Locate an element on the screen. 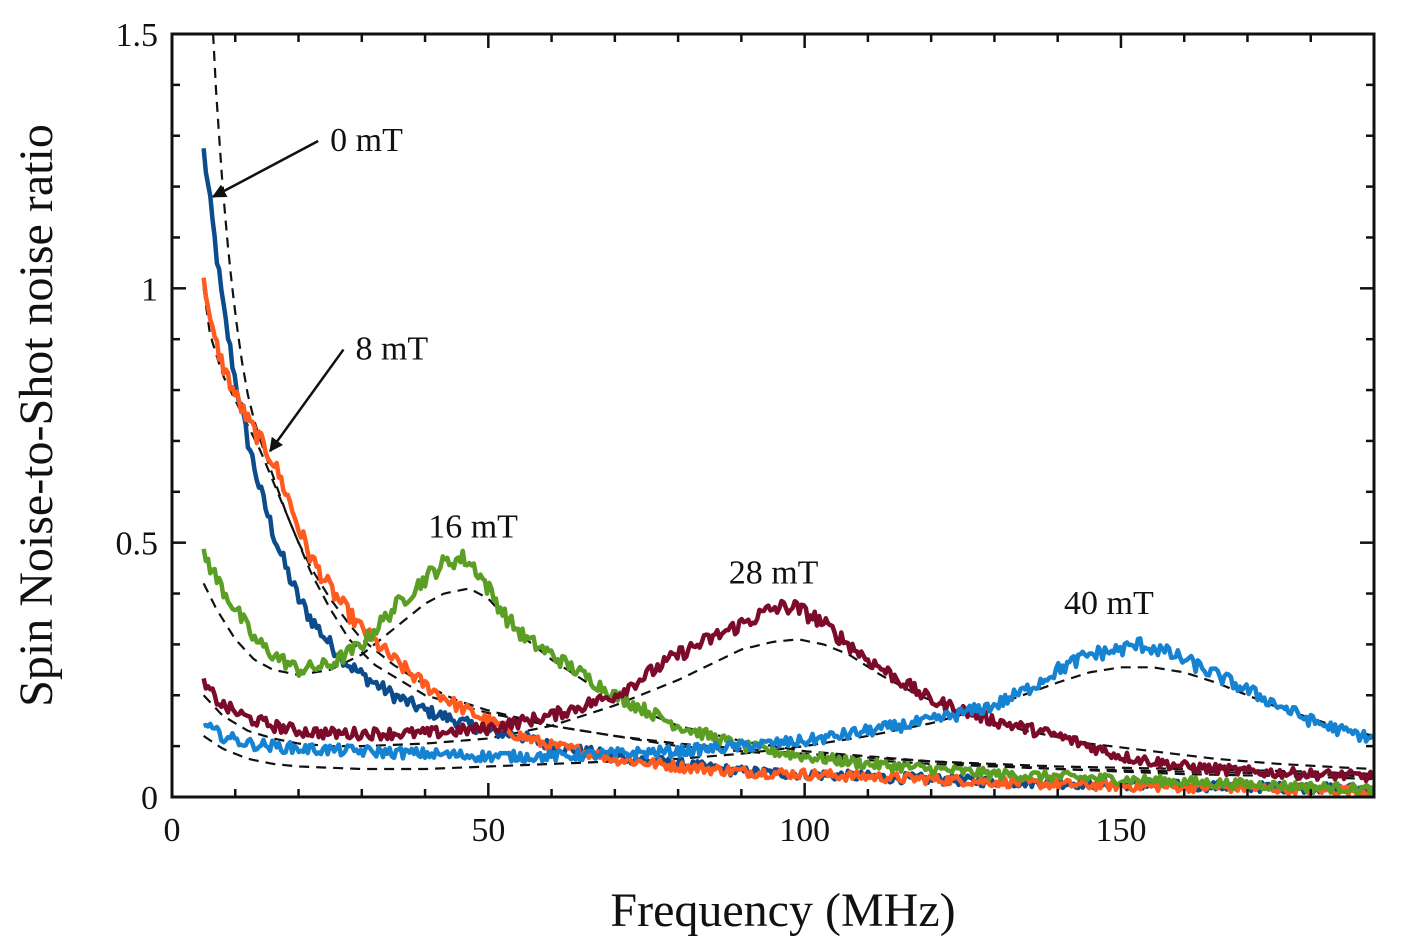 The width and height of the screenshot is (1417, 949). series-40-mt is located at coordinates (788, 700).